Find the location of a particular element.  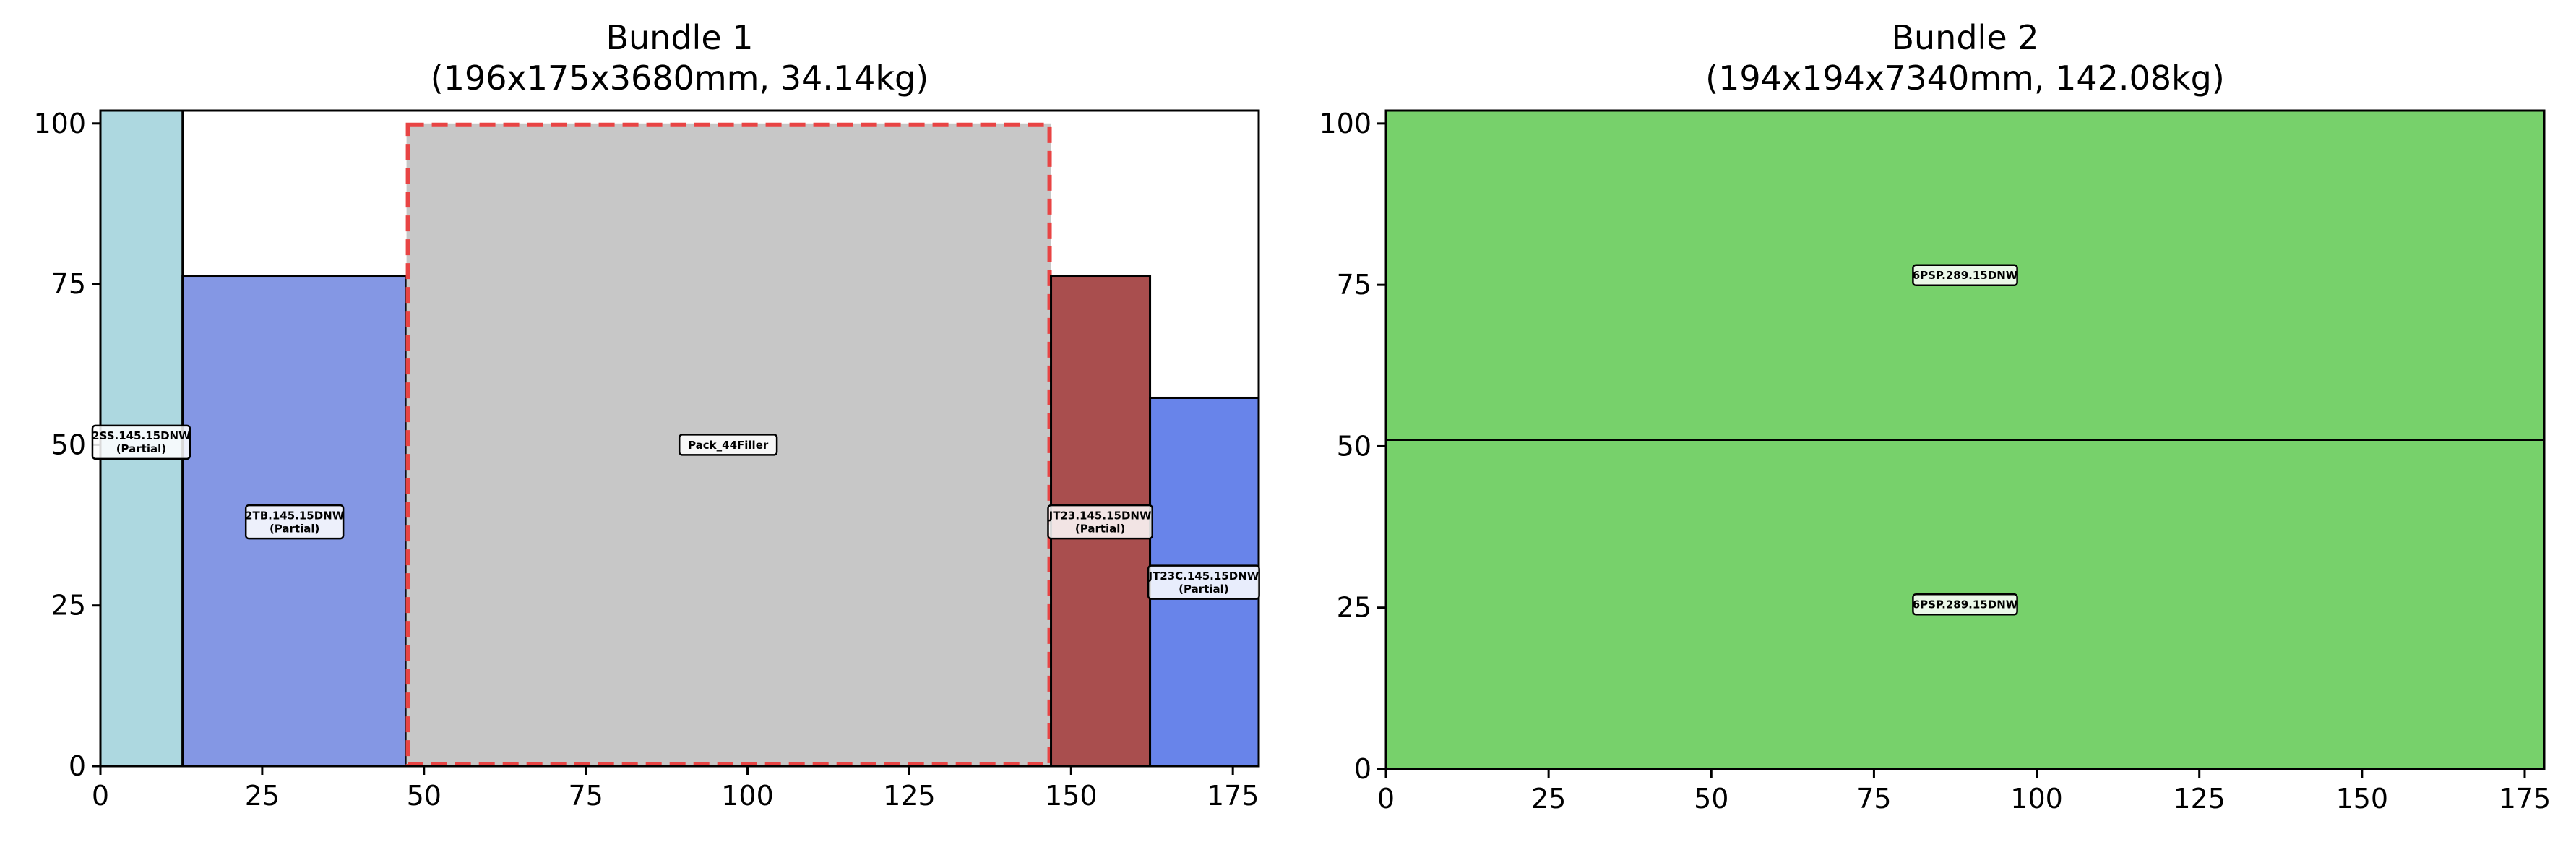

chart-title: Bundle 2 is located at coordinates (1964, 38).